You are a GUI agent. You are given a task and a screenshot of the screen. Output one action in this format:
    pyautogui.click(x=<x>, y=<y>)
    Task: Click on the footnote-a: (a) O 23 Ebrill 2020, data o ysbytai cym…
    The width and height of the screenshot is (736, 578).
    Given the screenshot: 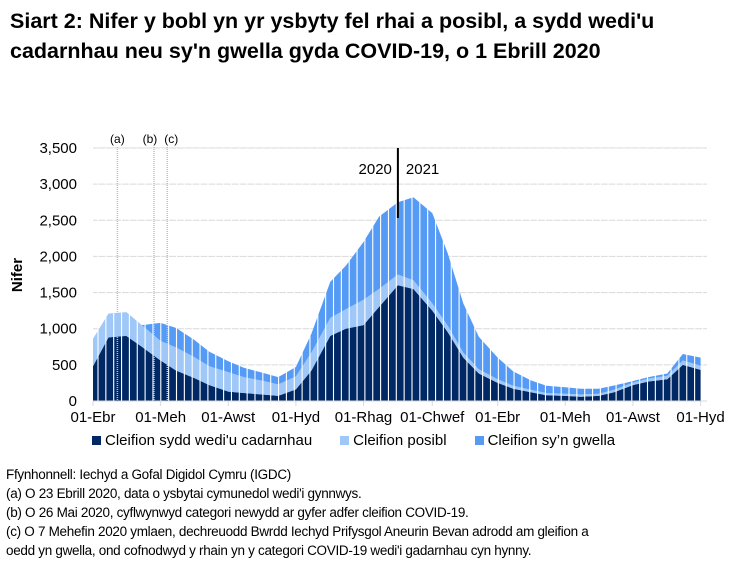 What is the action you would take?
    pyautogui.click(x=184, y=493)
    